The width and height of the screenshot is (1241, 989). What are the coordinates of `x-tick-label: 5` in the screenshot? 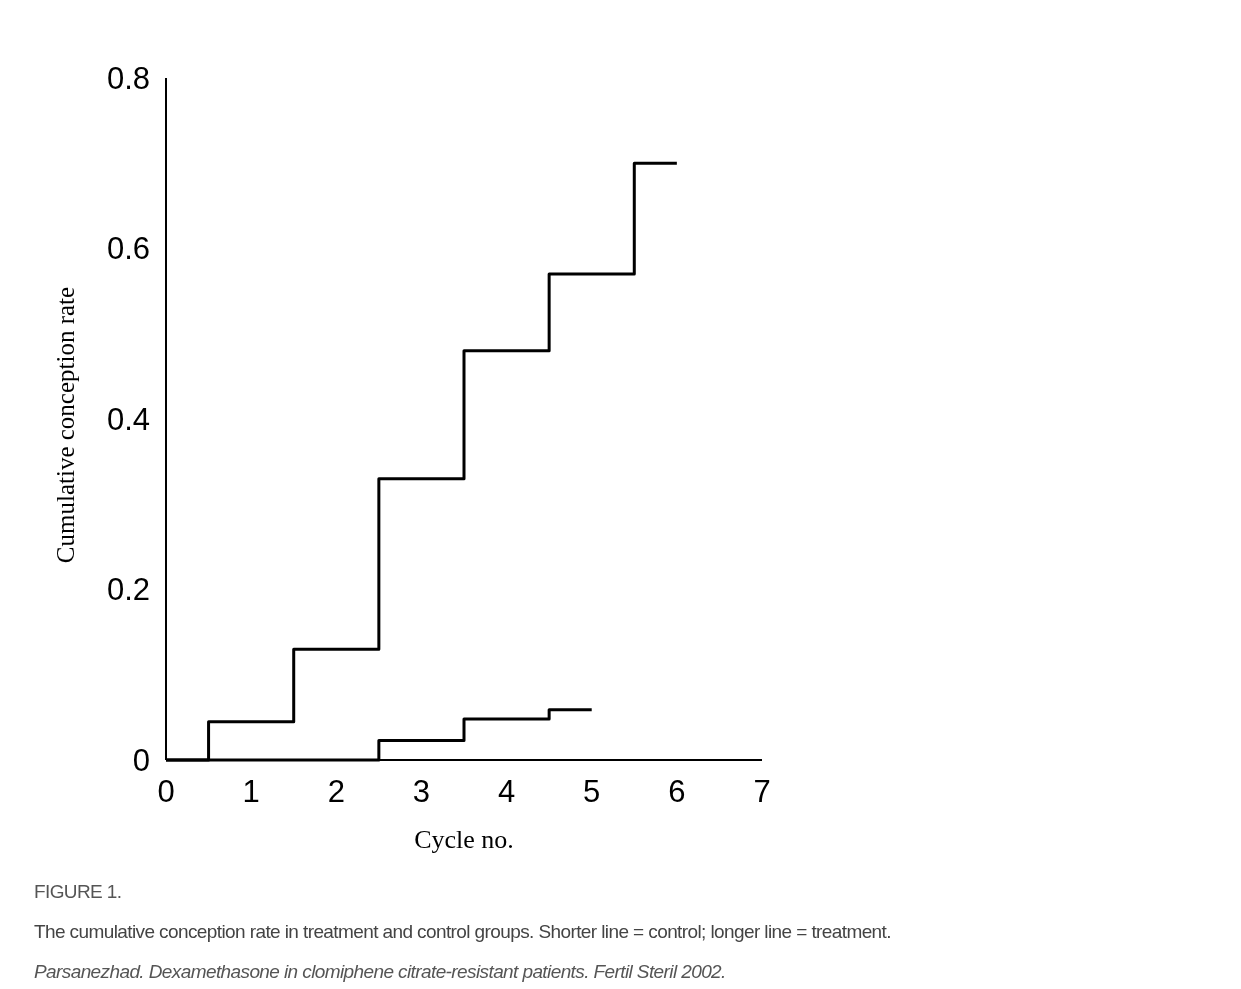 It's located at (592, 791).